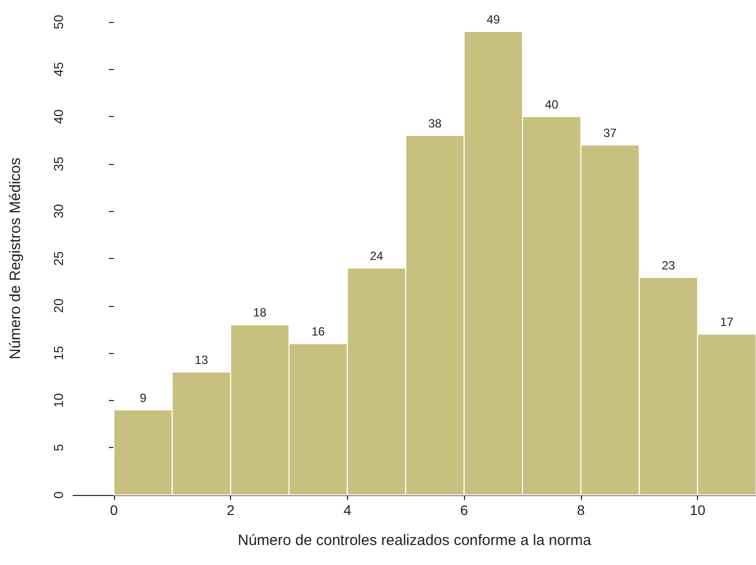  Describe the element at coordinates (319, 331) in the screenshot. I see `data-label: 16` at that location.